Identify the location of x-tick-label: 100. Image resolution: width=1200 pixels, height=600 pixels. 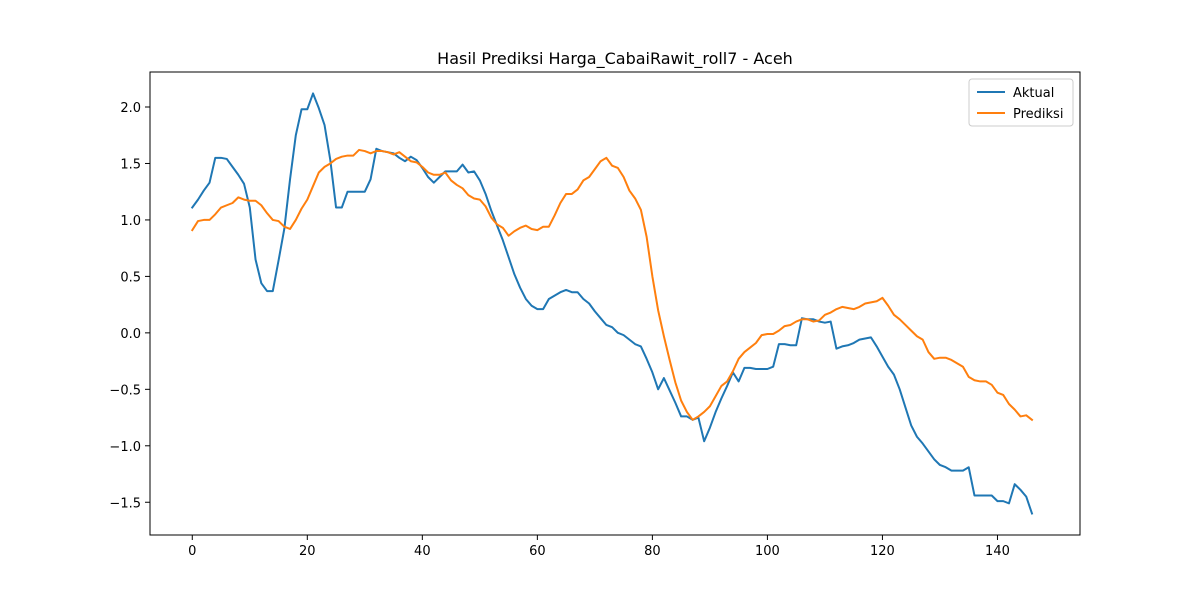
(767, 551).